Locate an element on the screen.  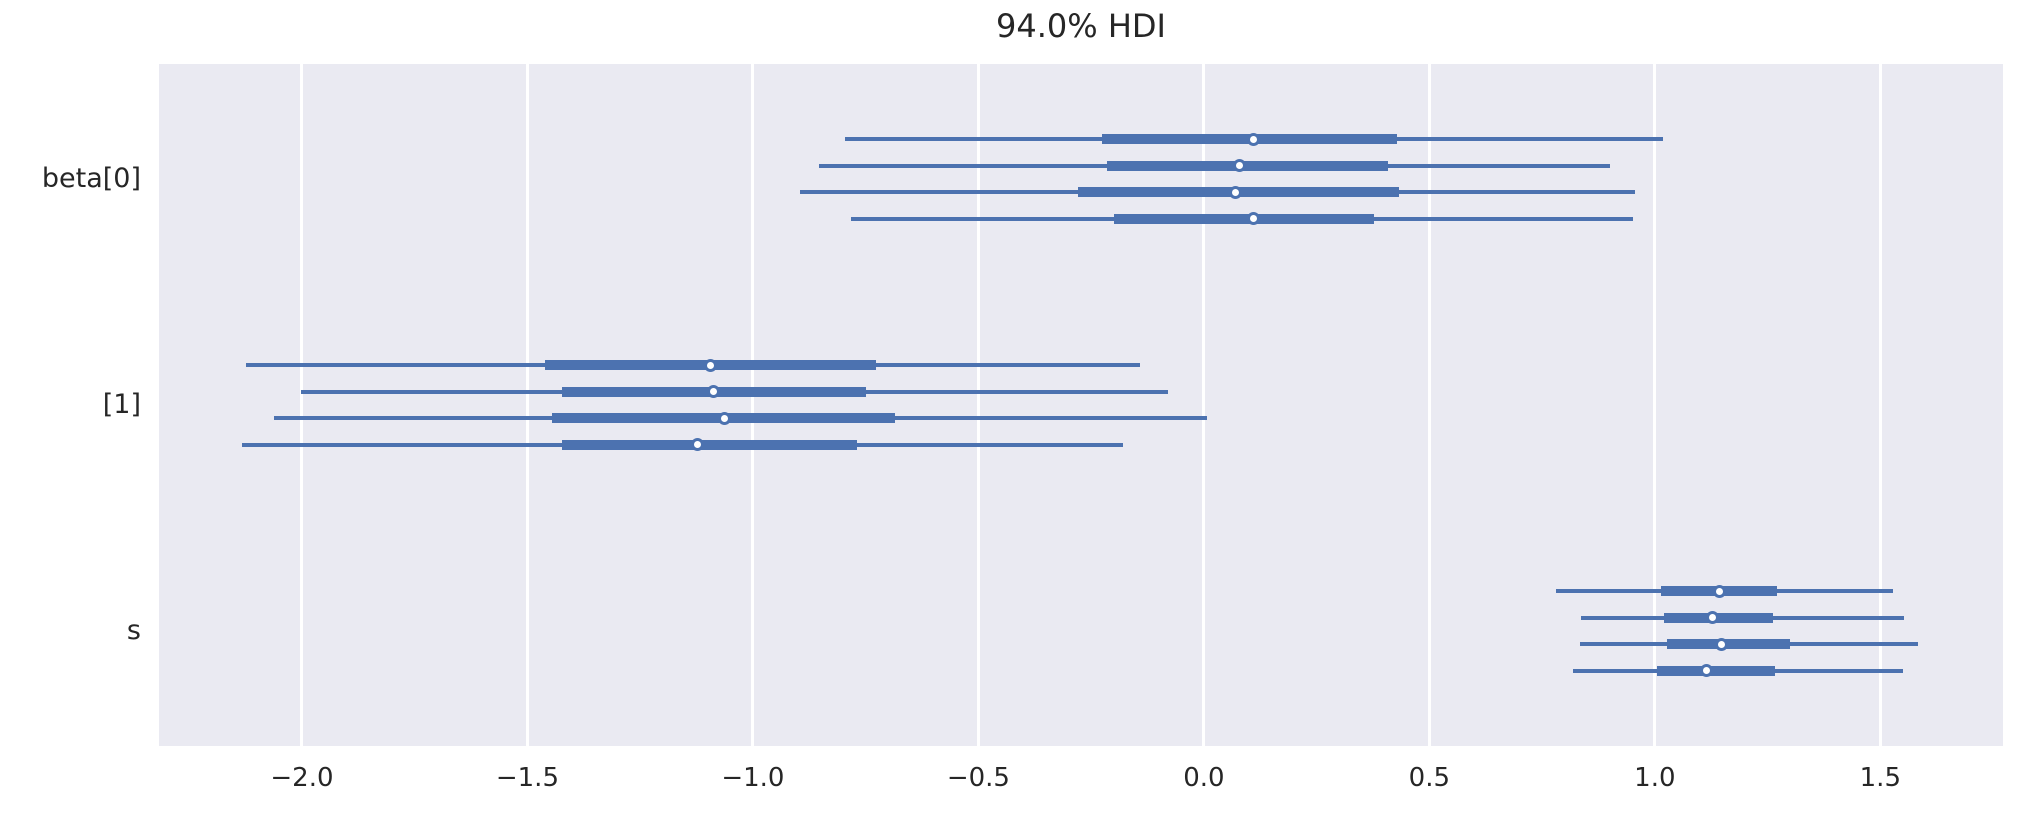
ytick-label: s is located at coordinates (133, 630).